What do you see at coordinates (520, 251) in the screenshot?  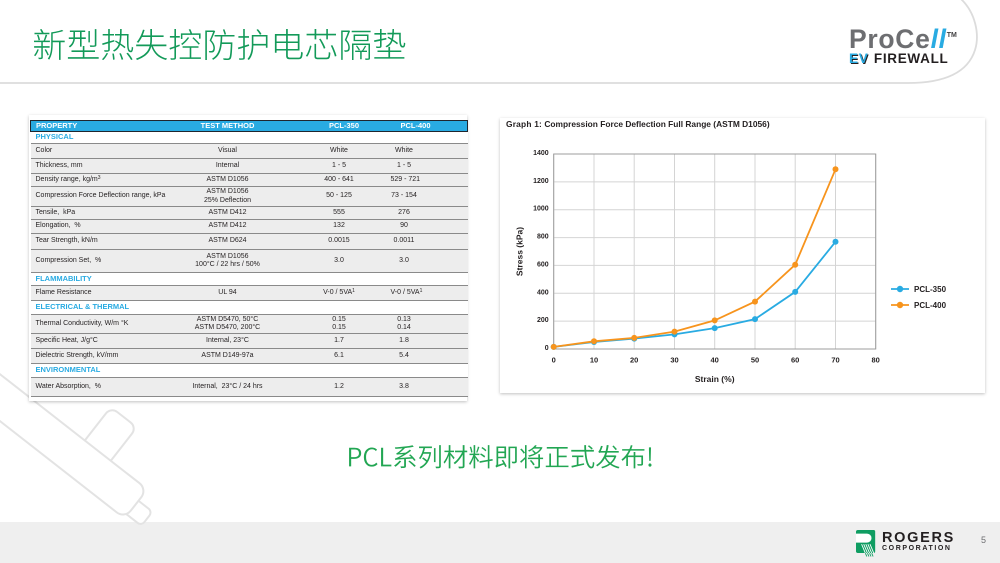 I see `svg-text: Stress (kPa)` at bounding box center [520, 251].